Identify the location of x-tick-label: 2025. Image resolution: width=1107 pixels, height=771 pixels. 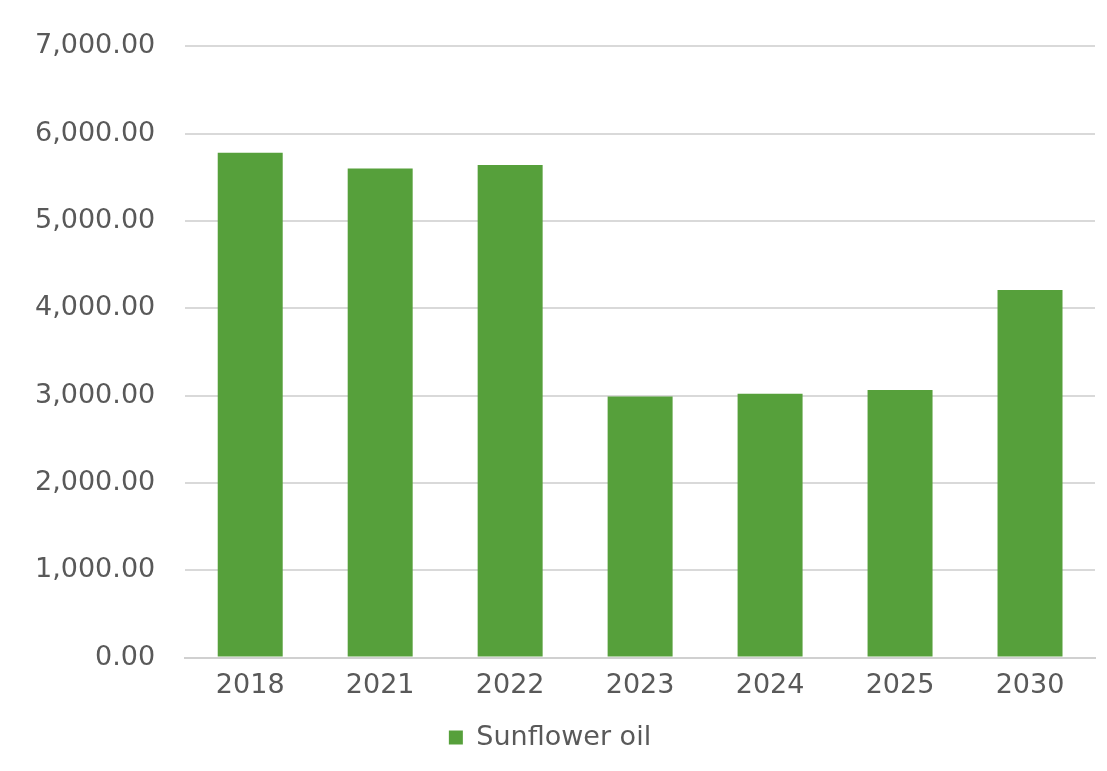
(900, 683).